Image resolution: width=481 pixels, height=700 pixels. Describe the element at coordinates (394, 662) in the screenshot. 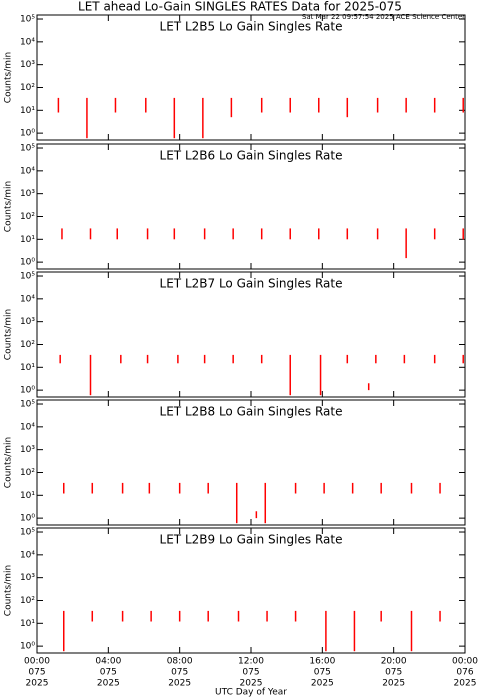

I see `x-tick-label: 20:00` at that location.